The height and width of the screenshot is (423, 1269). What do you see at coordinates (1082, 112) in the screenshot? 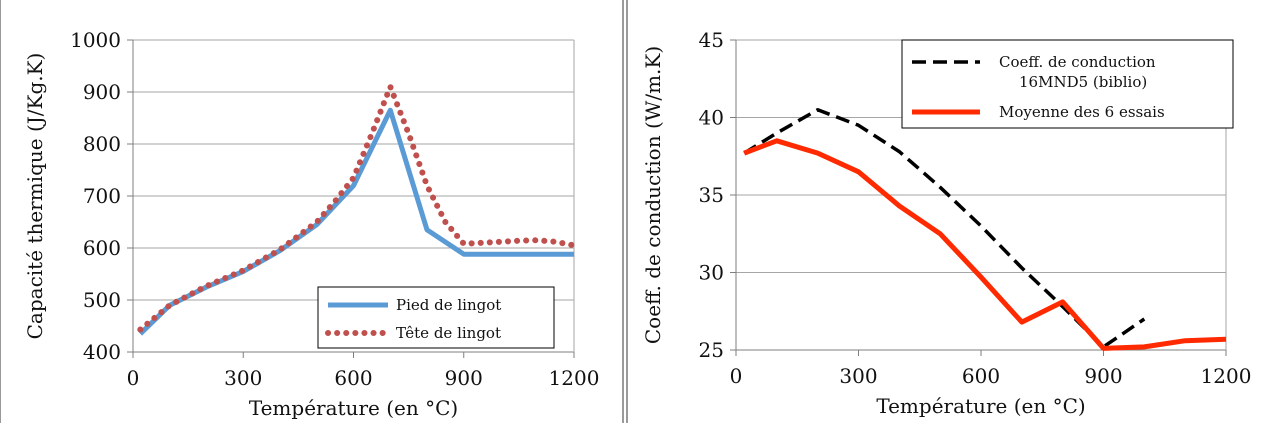
I see `legend-label: Moyenne des 6 essais` at bounding box center [1082, 112].